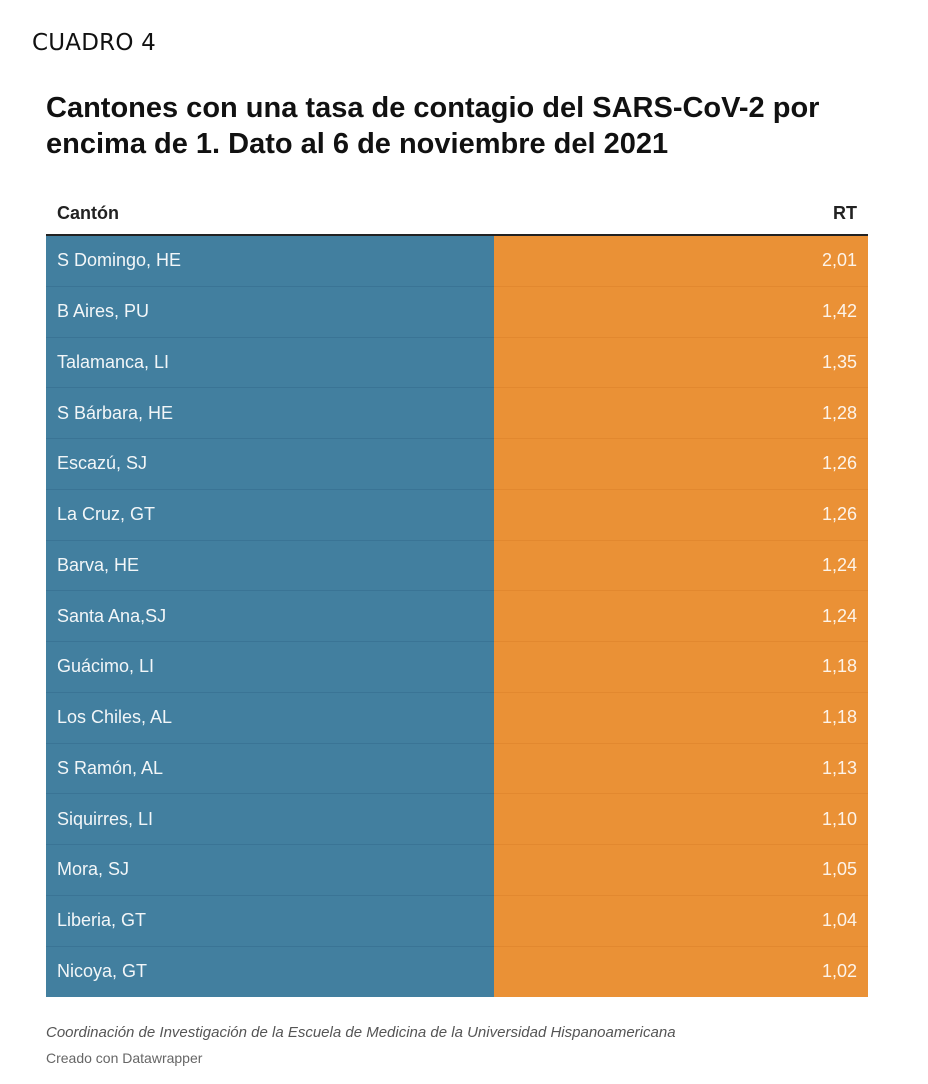 The width and height of the screenshot is (928, 1084). I want to click on table-row: S Ramón, AL 1,13, so click(457, 769).